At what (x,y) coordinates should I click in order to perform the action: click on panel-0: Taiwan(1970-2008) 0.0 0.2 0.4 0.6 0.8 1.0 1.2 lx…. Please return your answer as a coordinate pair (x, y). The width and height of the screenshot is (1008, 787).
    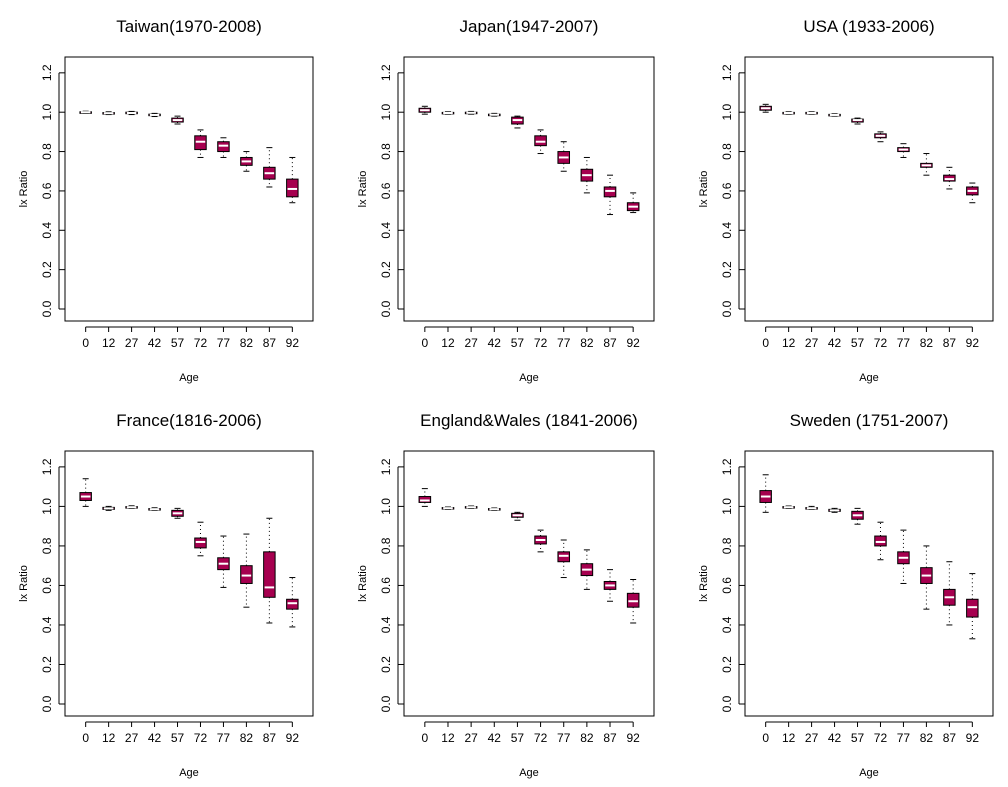
    Looking at the image, I should click on (166, 200).